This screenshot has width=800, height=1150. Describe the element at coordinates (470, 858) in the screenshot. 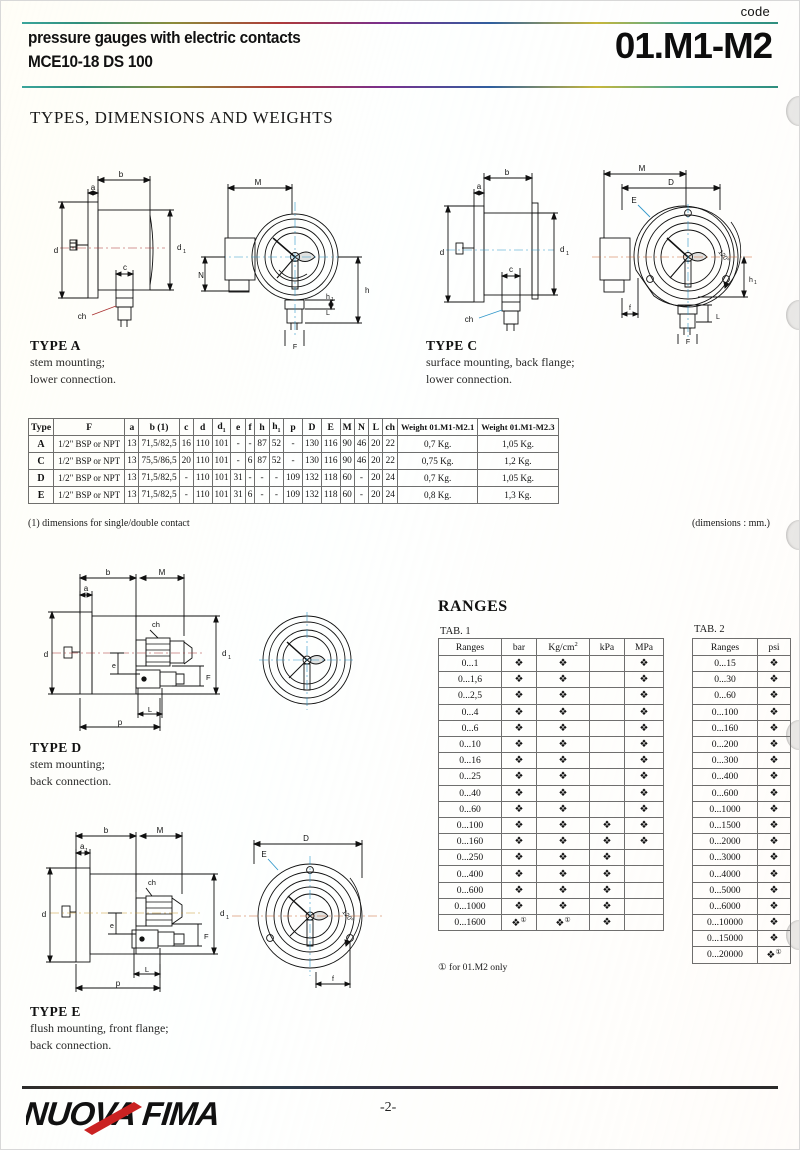

I see `cell-range: 0...250` at that location.